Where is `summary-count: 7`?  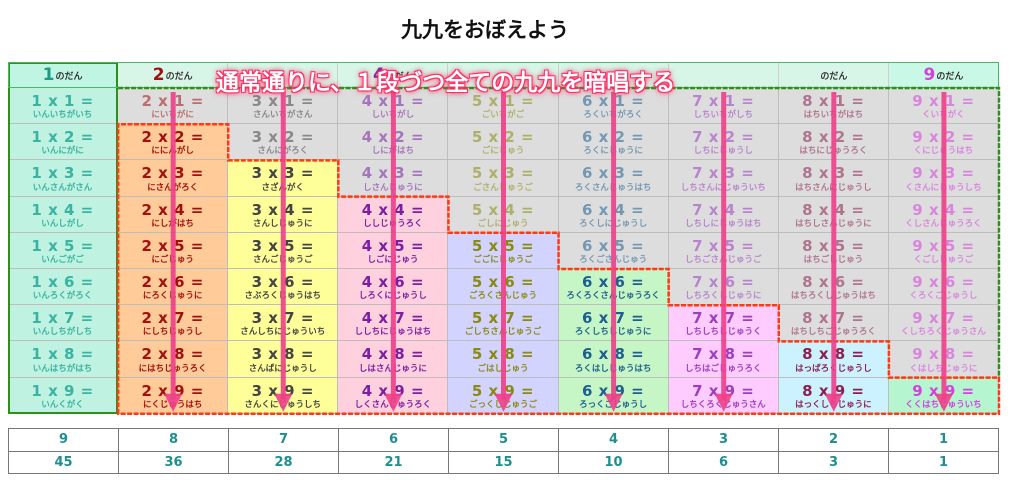
summary-count: 7 is located at coordinates (283, 440).